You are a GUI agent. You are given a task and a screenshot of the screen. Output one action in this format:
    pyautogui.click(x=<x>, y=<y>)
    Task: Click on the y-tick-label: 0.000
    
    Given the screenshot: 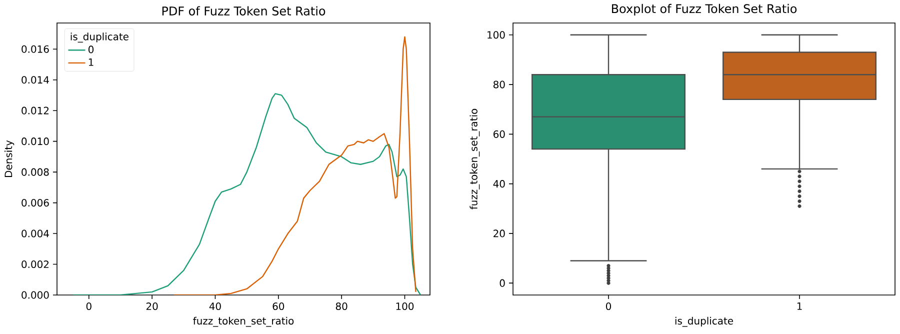 What is the action you would take?
    pyautogui.click(x=35, y=295)
    